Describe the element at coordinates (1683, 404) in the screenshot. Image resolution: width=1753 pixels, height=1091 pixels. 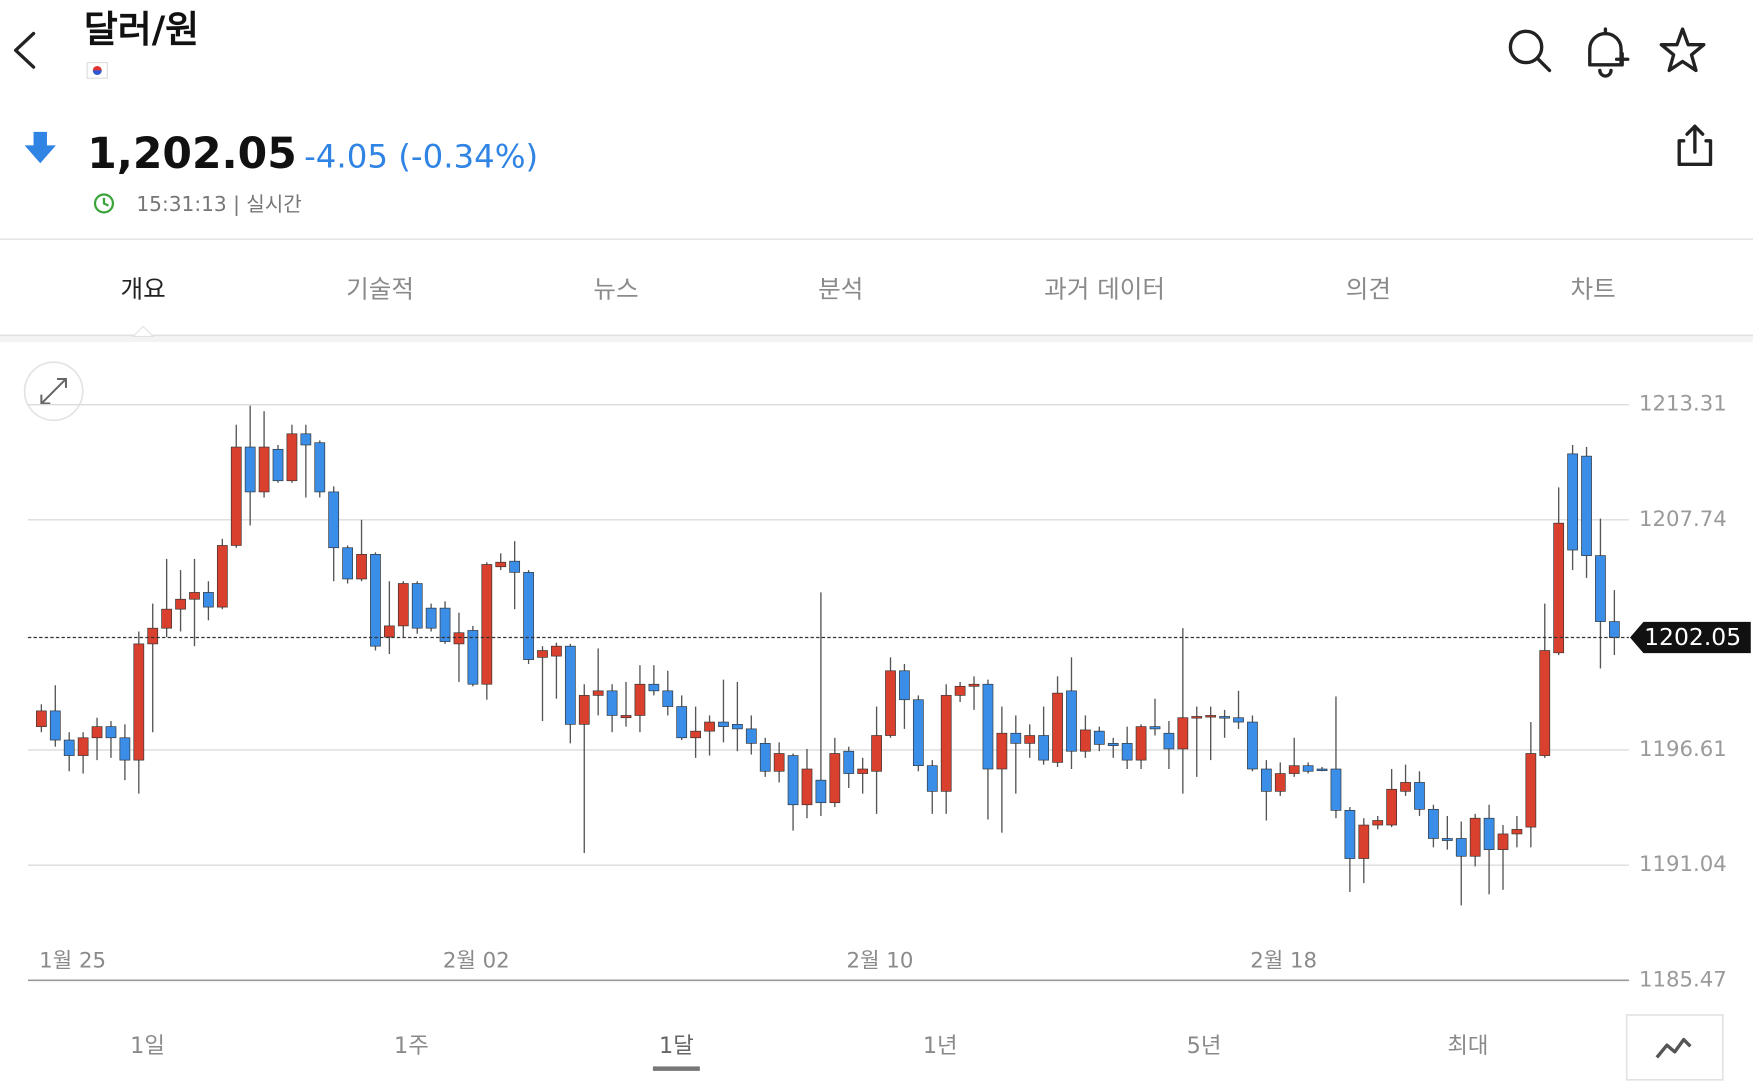
I see `y-tick-label: 1213.31` at that location.